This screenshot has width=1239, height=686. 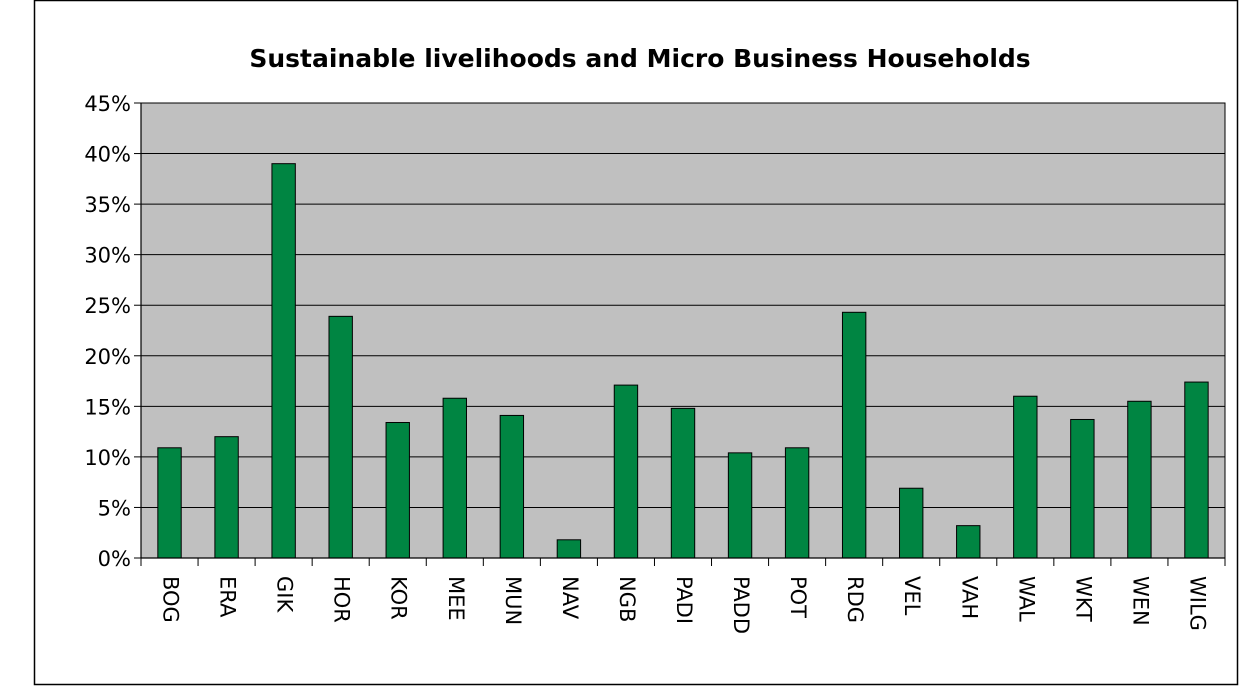 I want to click on bar-era, so click(x=226, y=497).